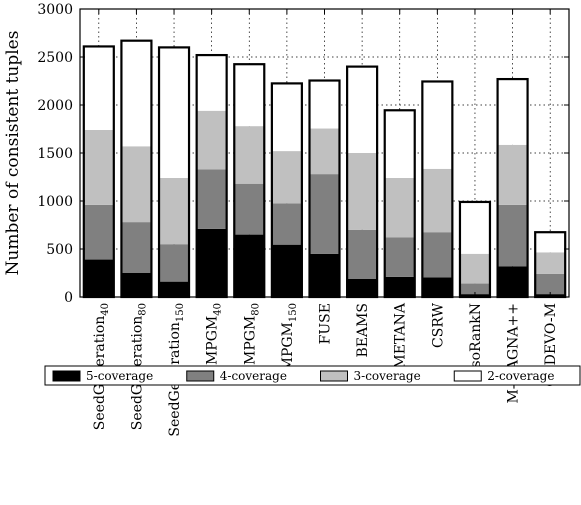  I want to click on category-label: IsoRankN, so click(476, 338).